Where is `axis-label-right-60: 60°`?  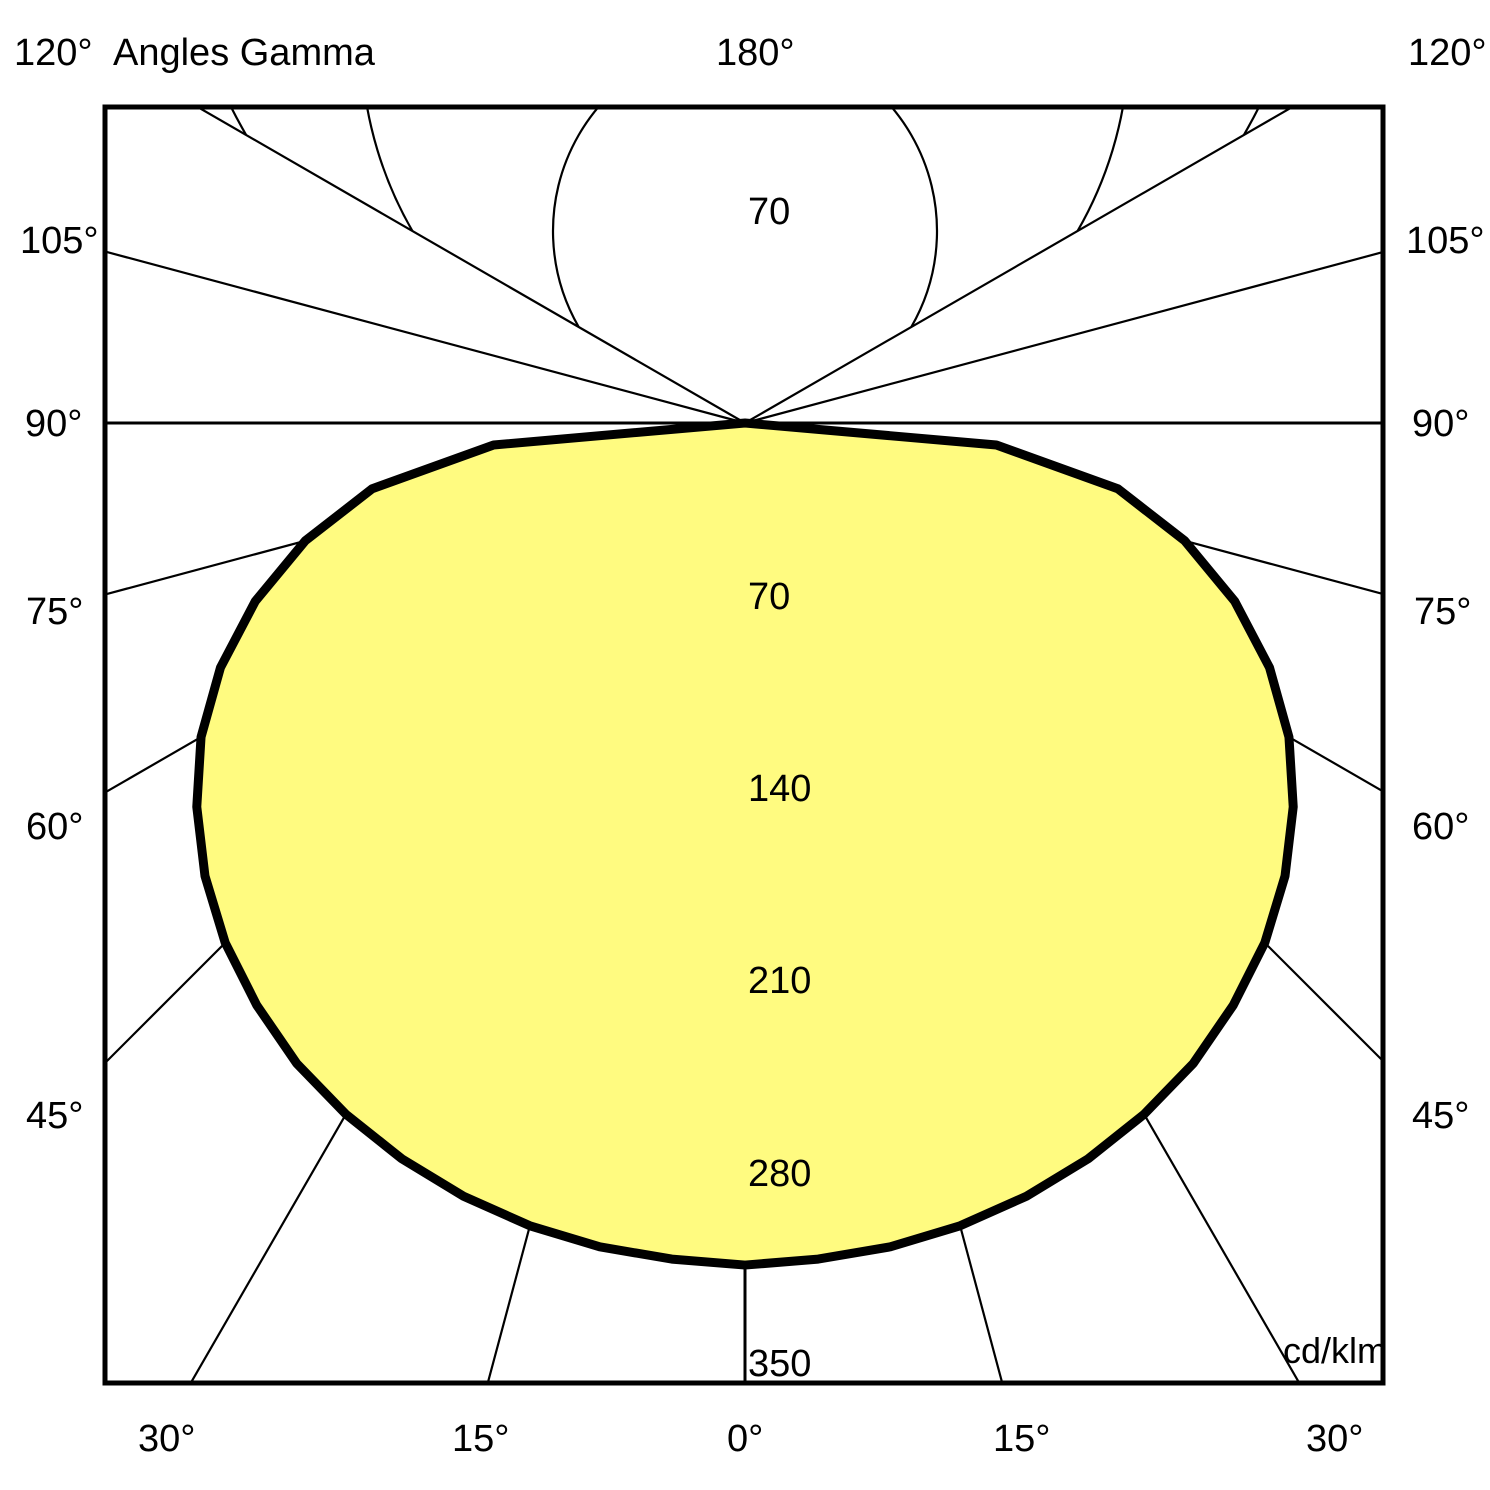
axis-label-right-60: 60° is located at coordinates (1441, 827).